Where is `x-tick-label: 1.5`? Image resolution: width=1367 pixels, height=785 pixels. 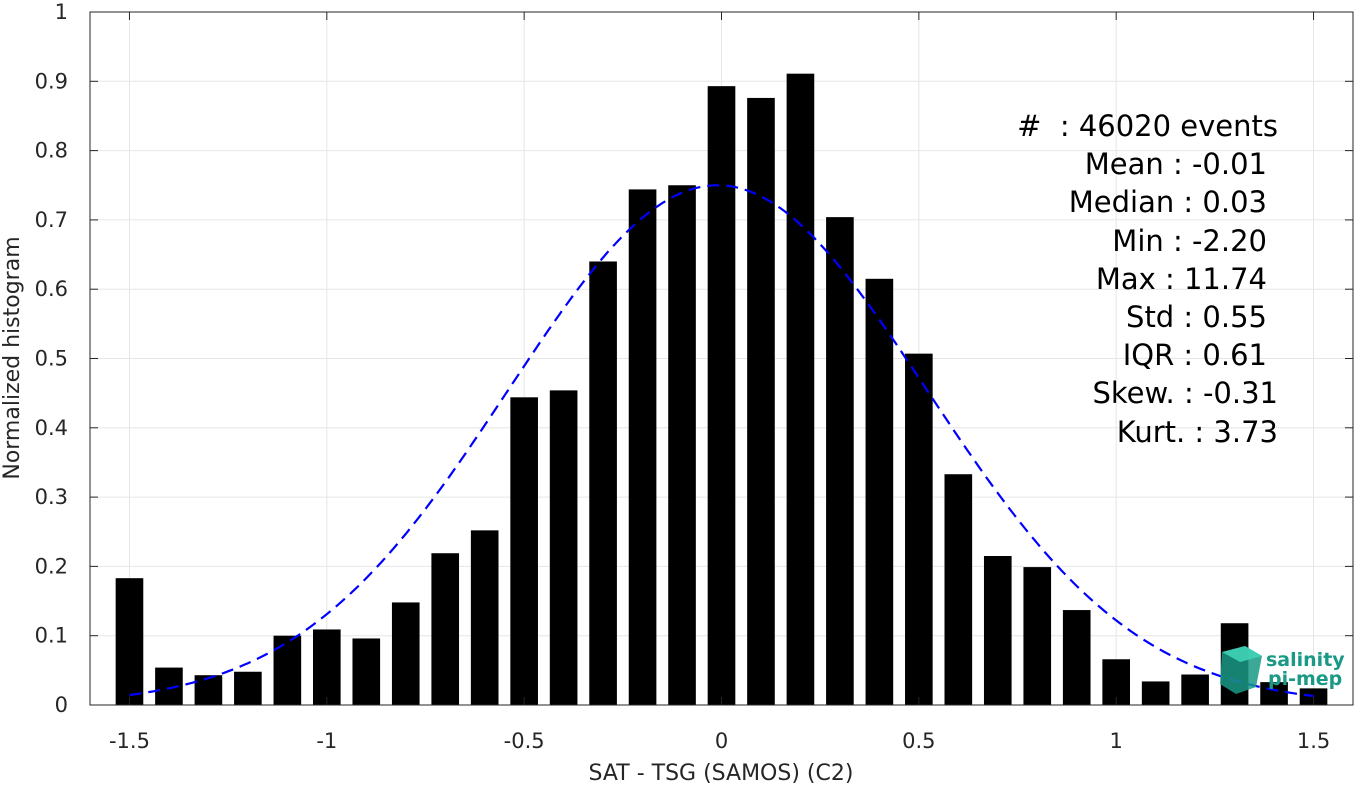
x-tick-label: 1.5 is located at coordinates (1313, 741).